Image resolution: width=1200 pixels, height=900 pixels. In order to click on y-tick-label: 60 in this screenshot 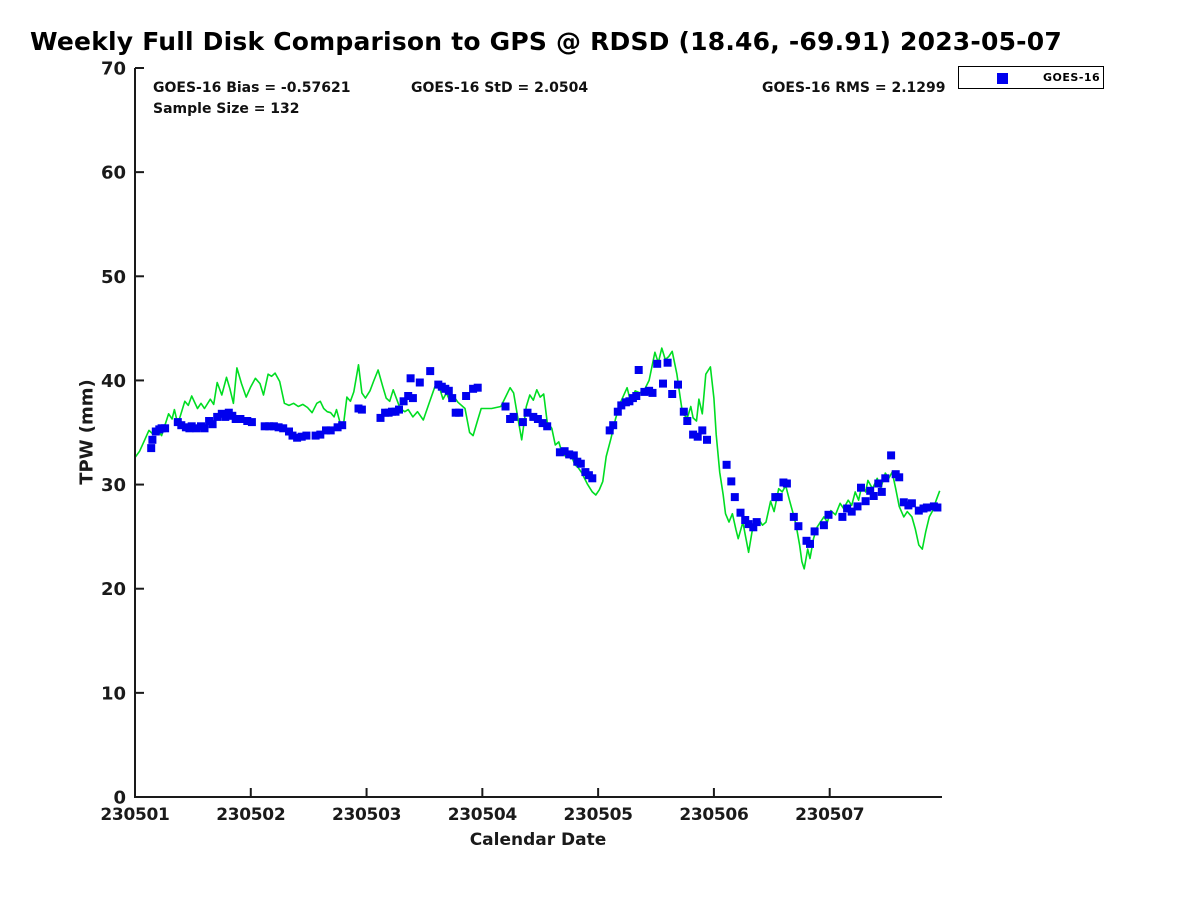, I will do `click(113, 173)`.